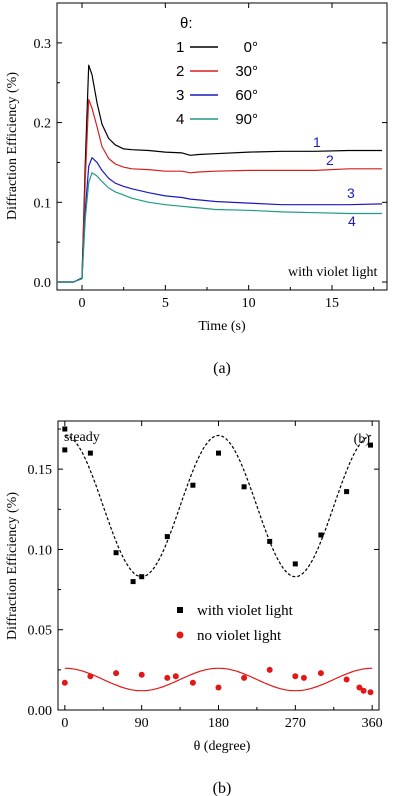 The height and width of the screenshot is (796, 408). What do you see at coordinates (180, 610) in the screenshot?
I see `legend-marker-square` at bounding box center [180, 610].